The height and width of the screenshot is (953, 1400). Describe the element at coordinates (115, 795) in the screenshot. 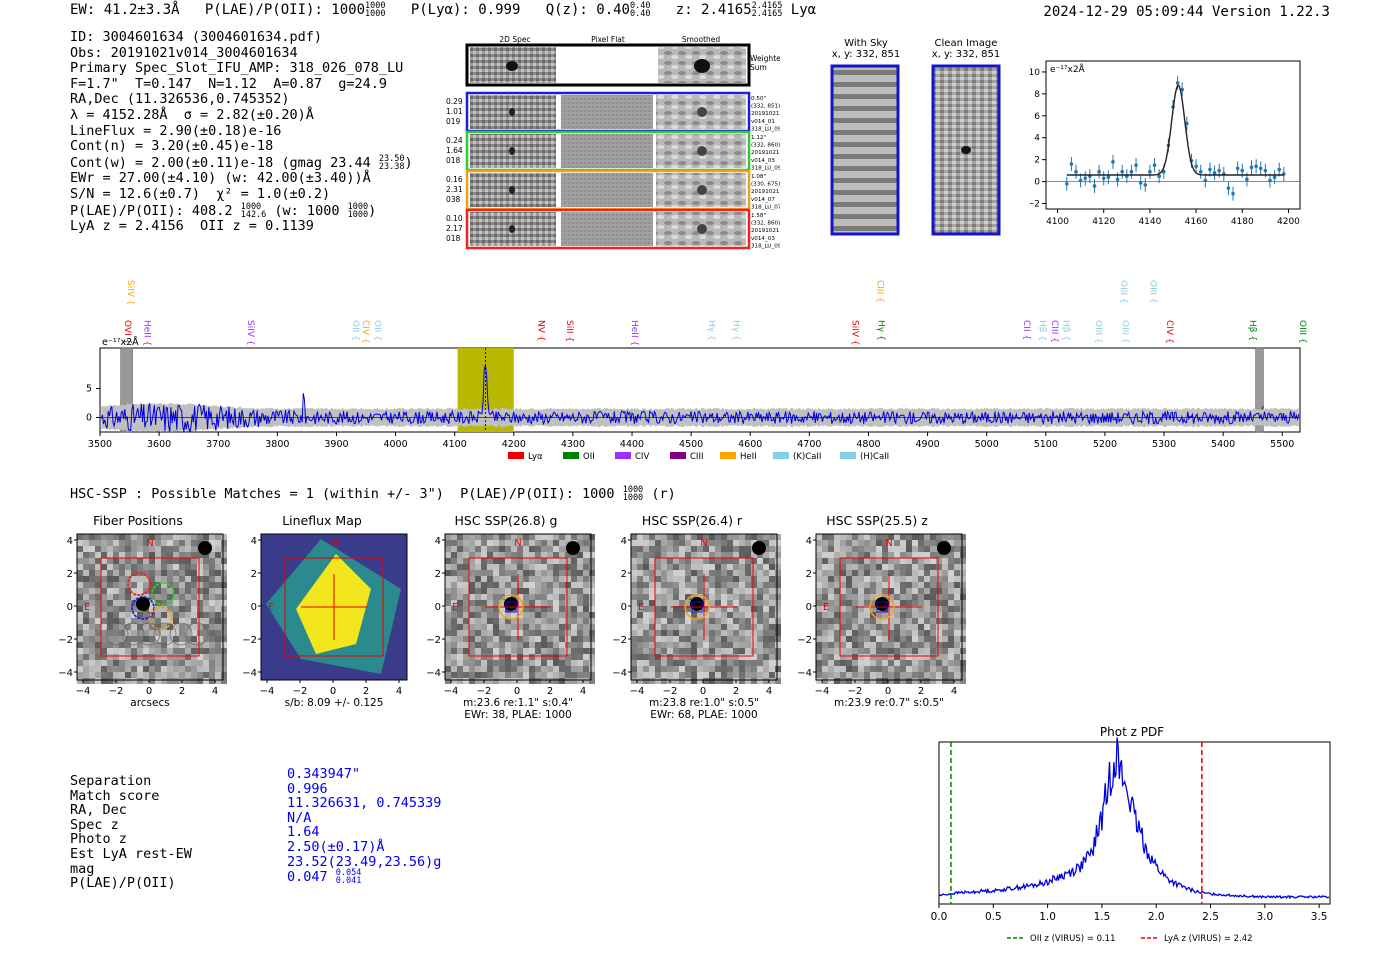

I see `sep-label: Match score` at that location.